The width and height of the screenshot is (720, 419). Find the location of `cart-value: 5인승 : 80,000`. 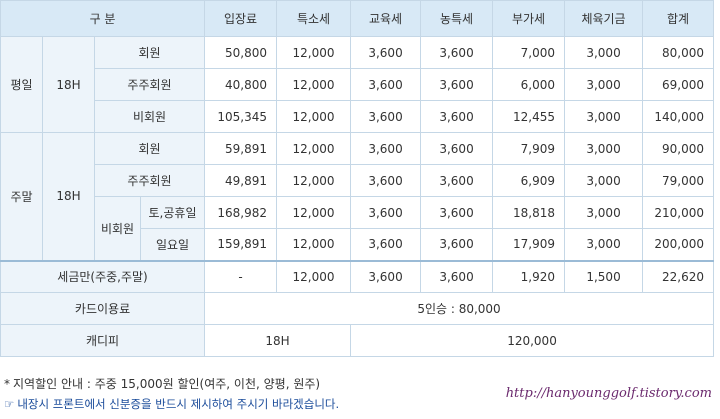

cart-value: 5인승 : 80,000 is located at coordinates (459, 308).